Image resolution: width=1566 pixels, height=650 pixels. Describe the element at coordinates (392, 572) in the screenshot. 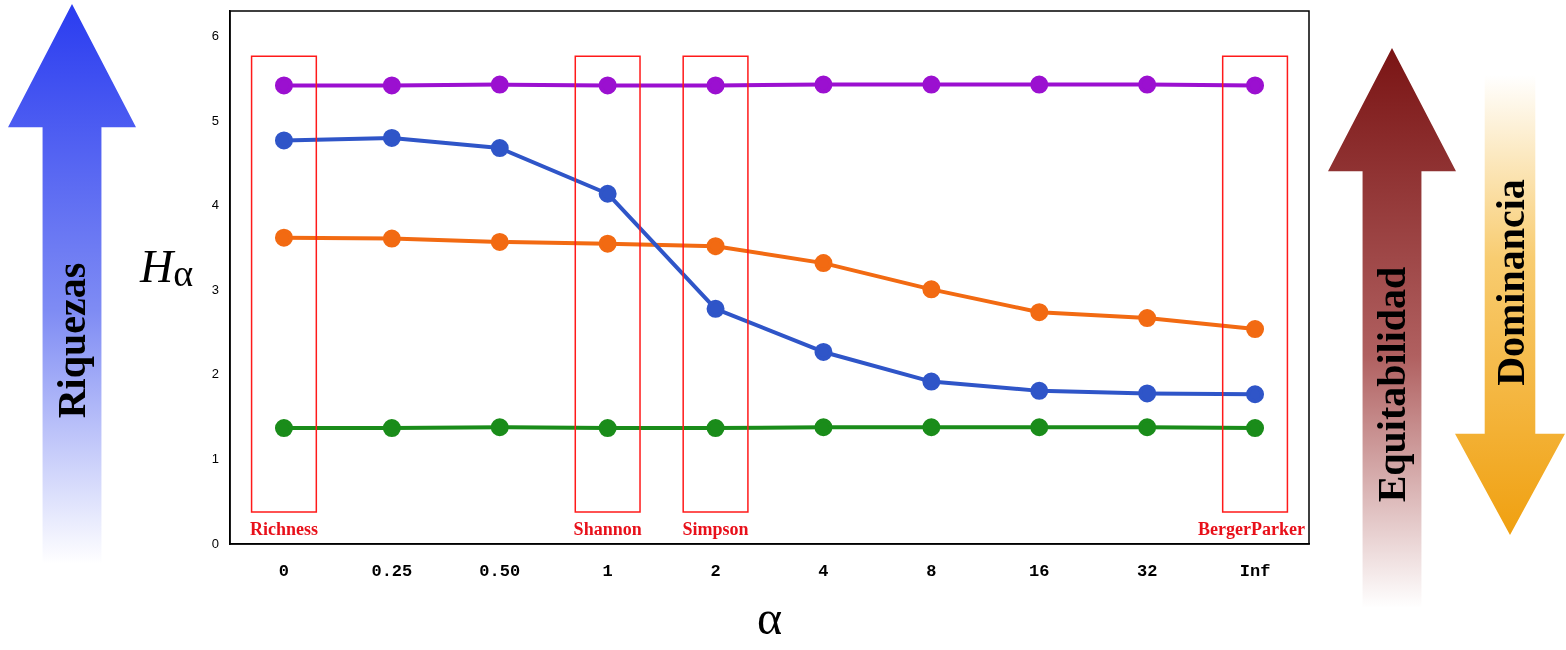

I see `x-tick-label: 0.25` at that location.